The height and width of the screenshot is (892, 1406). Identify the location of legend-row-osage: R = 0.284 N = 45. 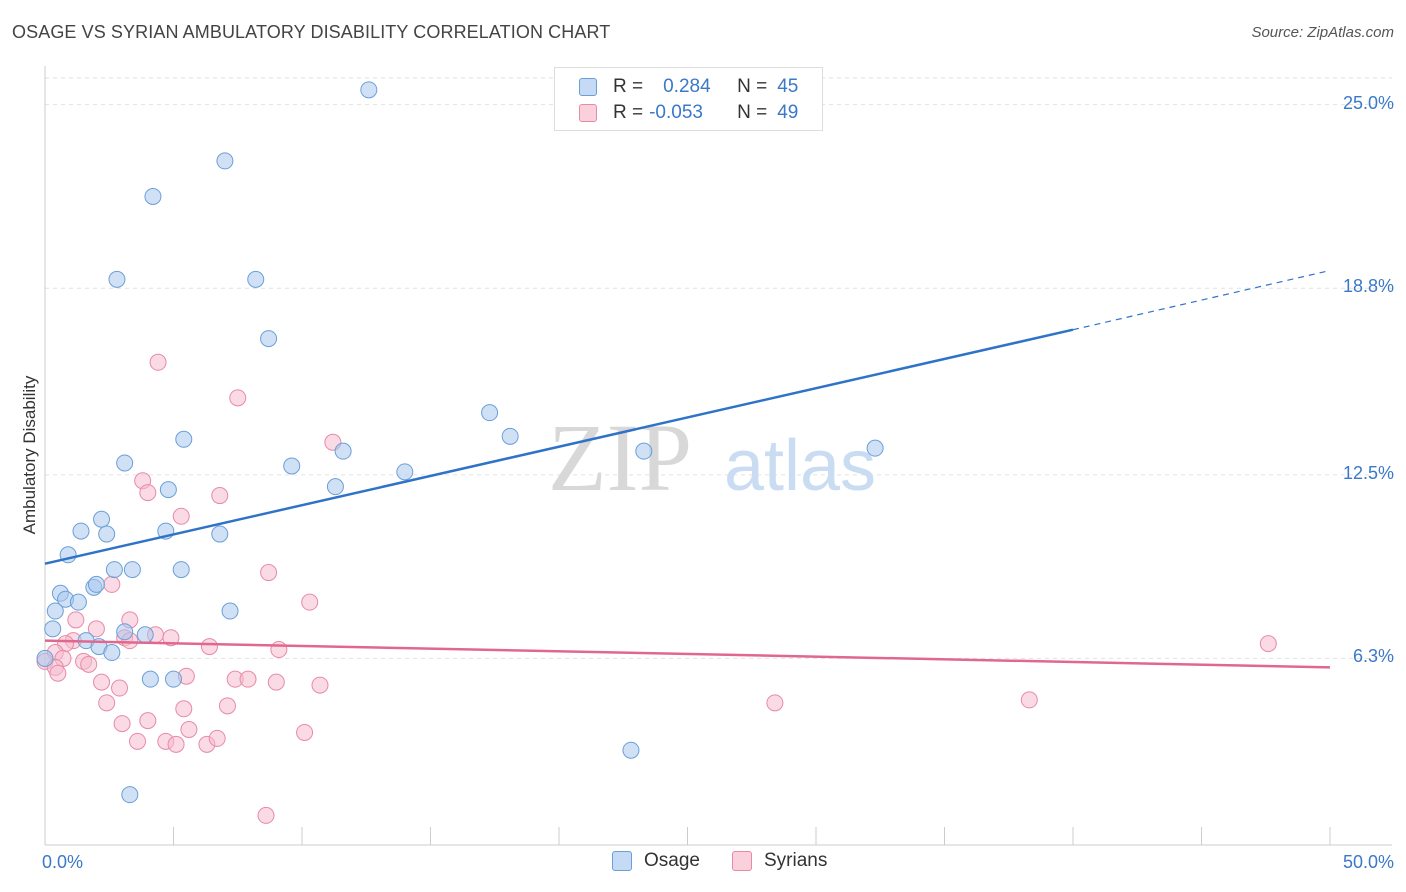
(688, 87).